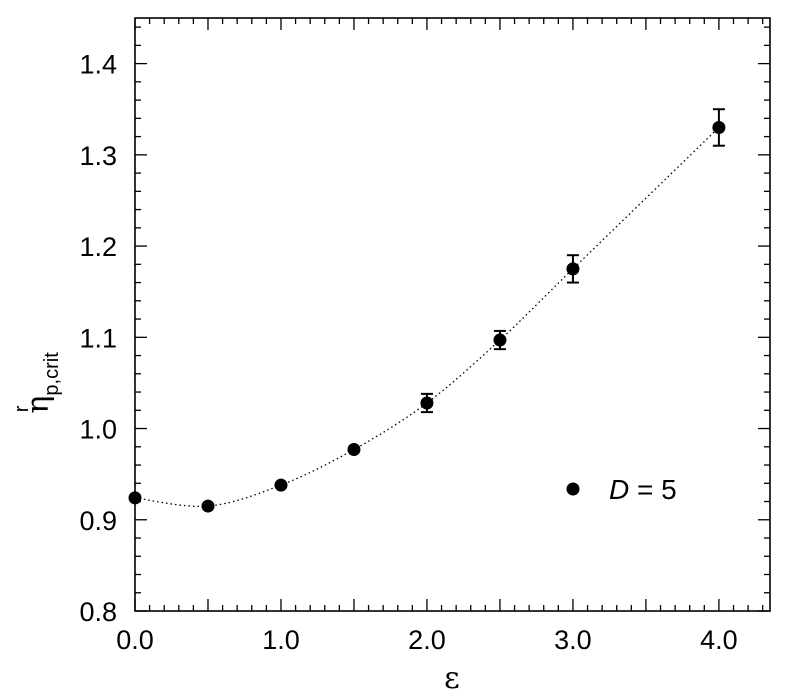  I want to click on x-tick-label: 0.0, so click(135, 640).